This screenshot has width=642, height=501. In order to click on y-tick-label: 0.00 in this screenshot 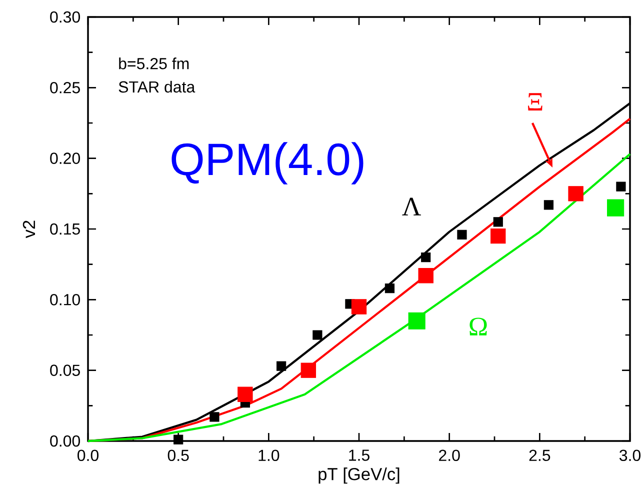, I will do `click(65, 441)`.